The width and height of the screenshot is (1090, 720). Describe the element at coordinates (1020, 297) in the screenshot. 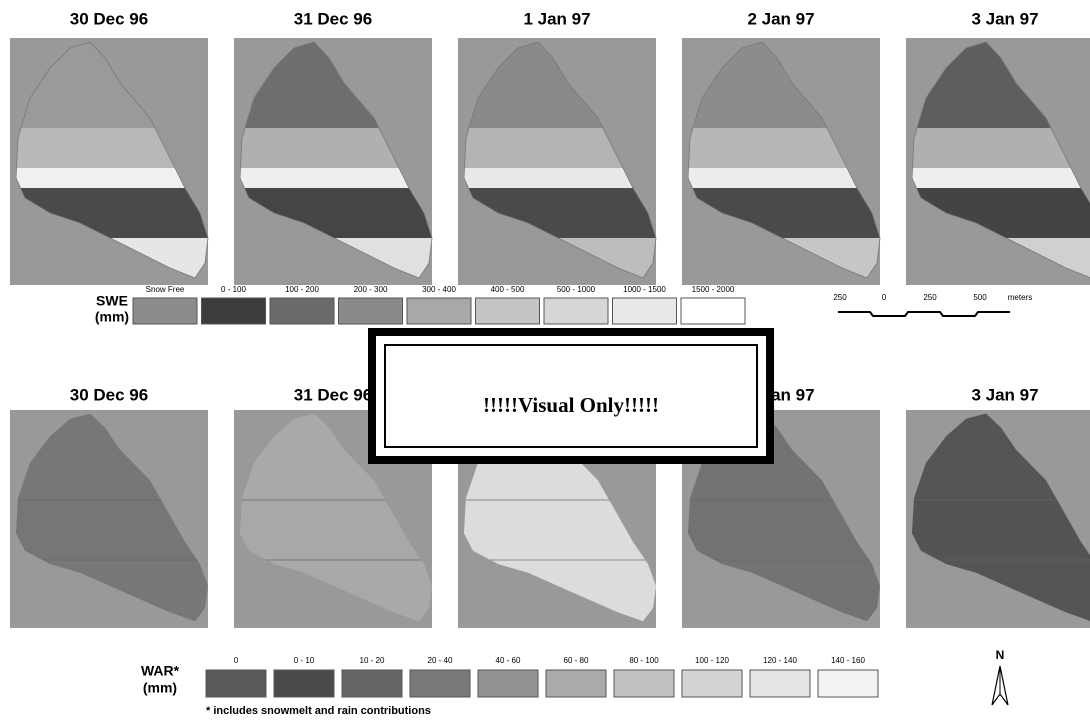

I see `scale-unit: meters` at that location.